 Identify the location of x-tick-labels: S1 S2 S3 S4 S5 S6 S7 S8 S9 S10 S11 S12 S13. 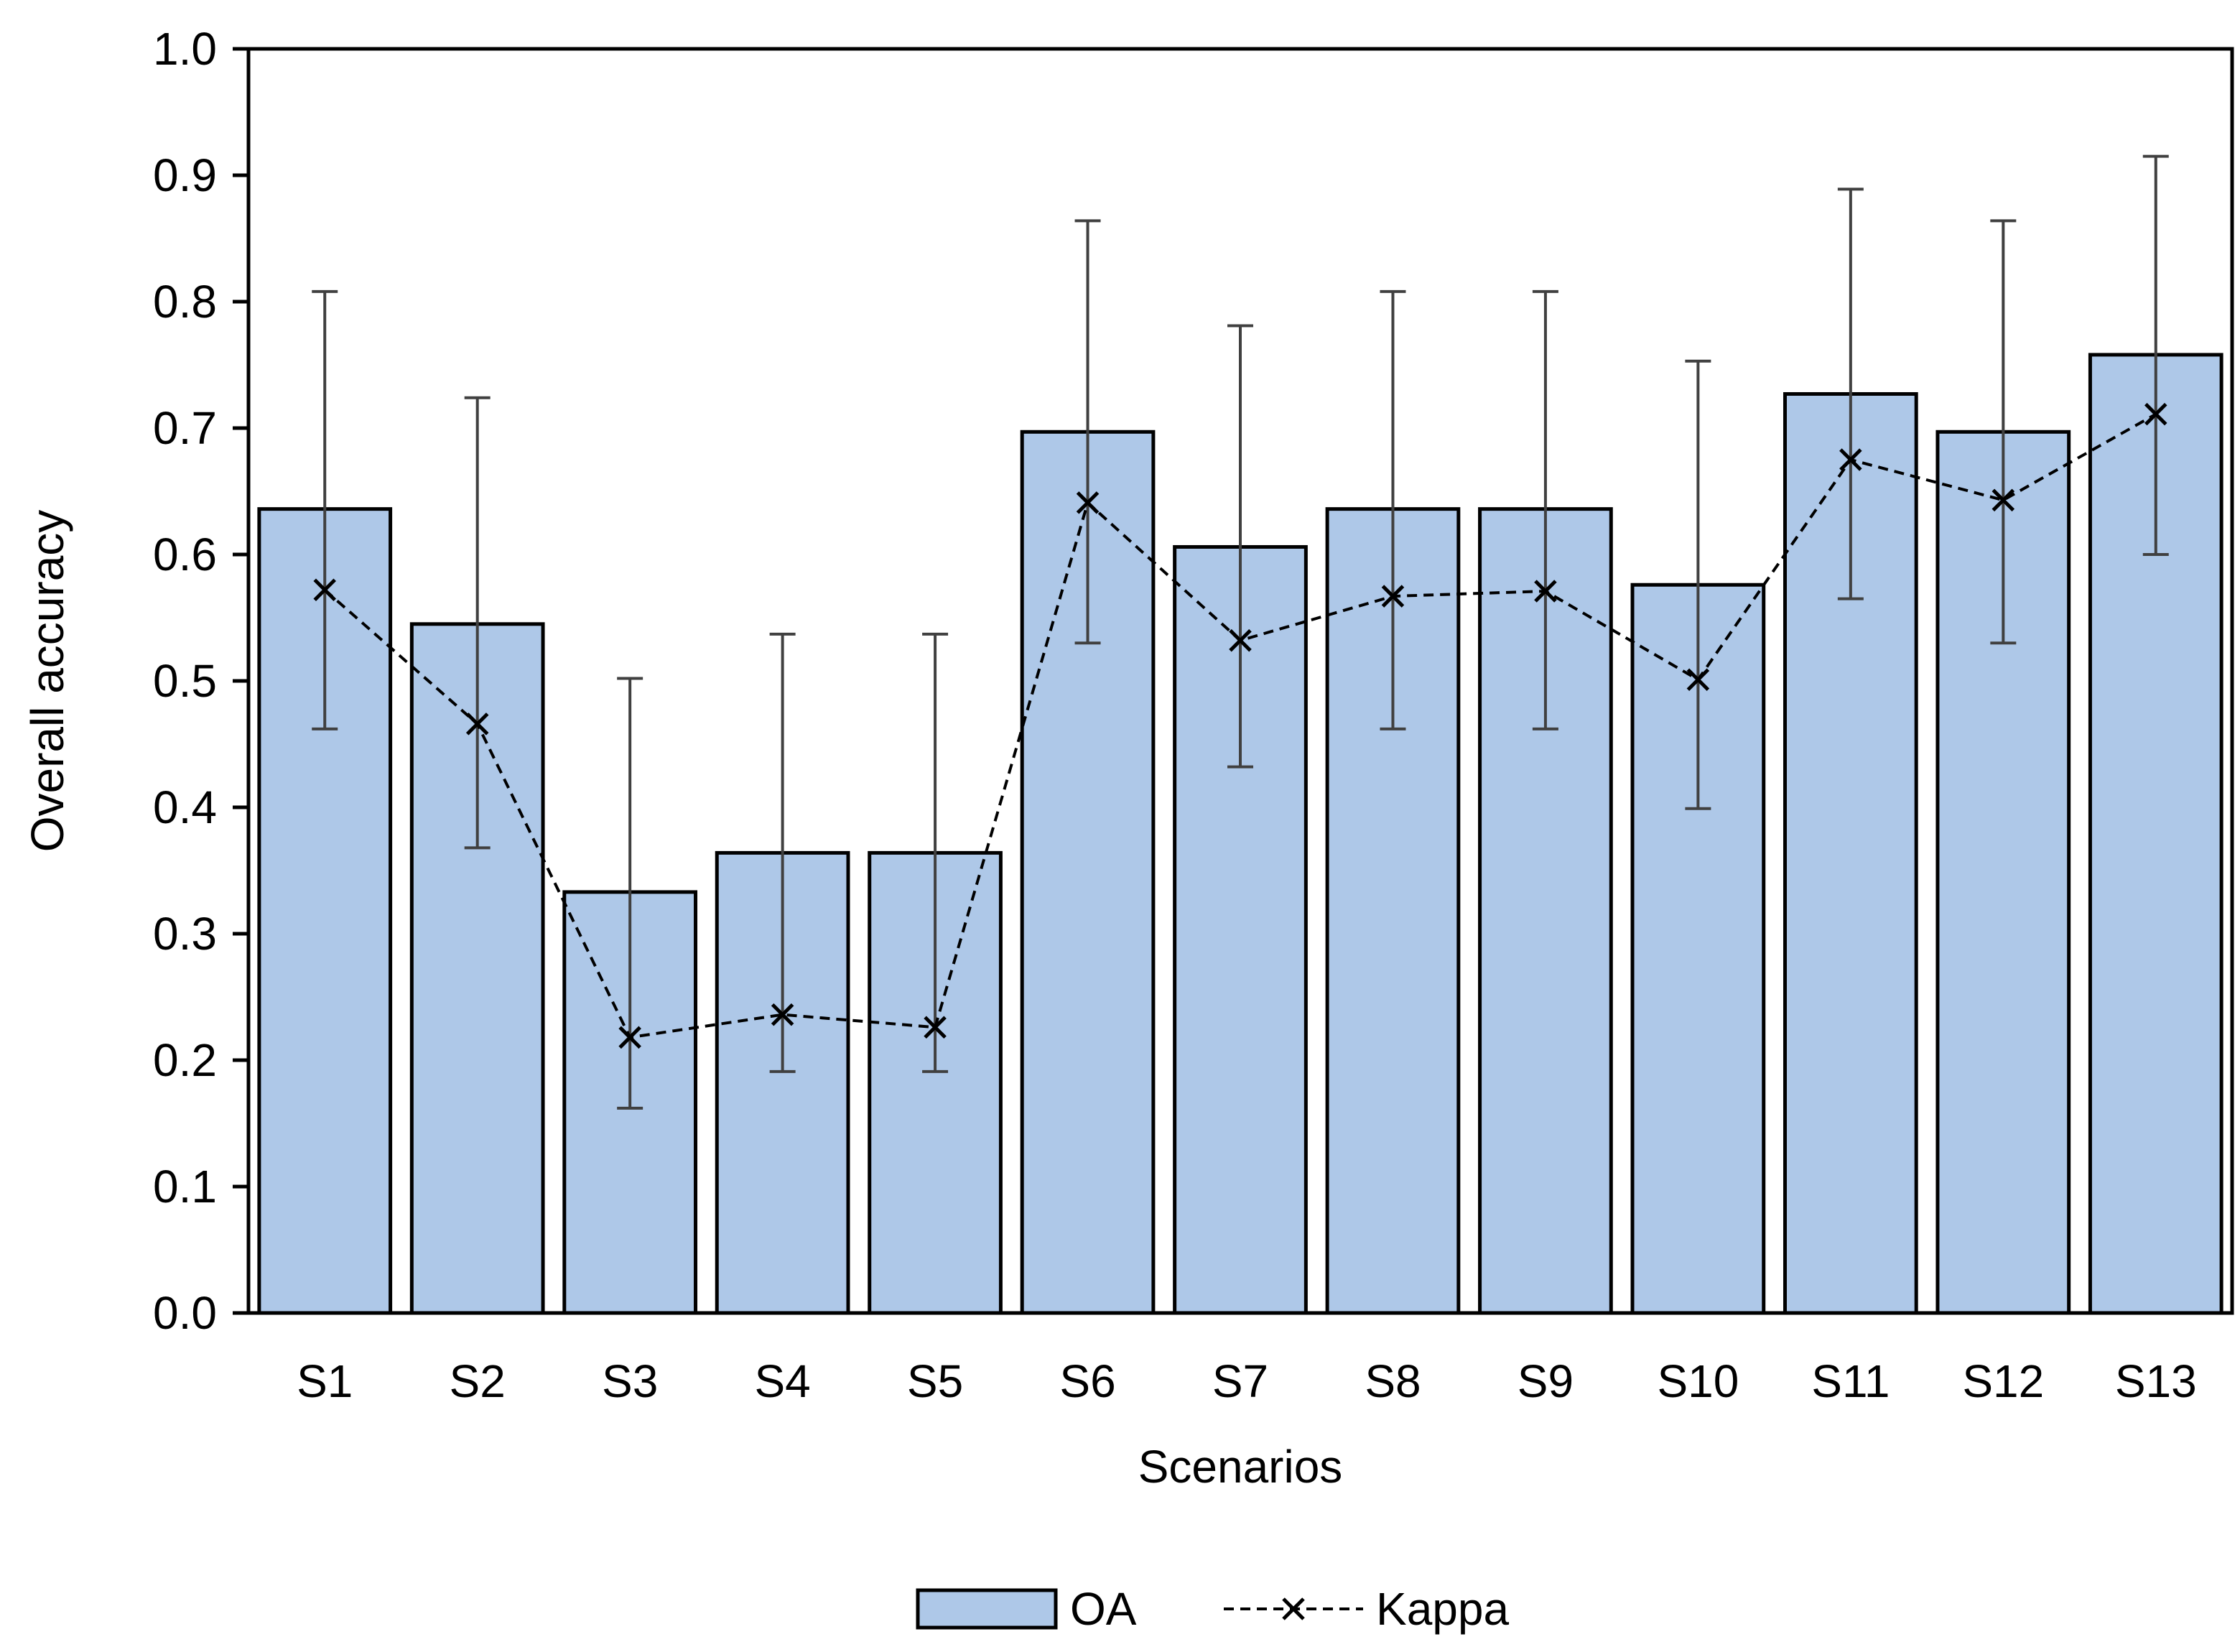
(1247, 1381).